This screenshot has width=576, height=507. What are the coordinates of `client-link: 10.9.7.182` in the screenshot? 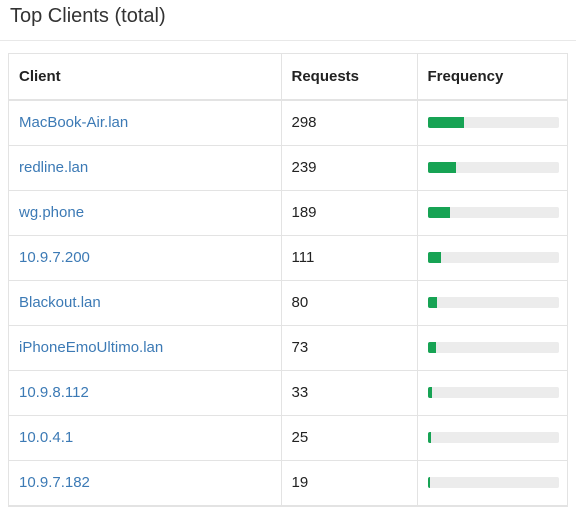 It's located at (54, 482).